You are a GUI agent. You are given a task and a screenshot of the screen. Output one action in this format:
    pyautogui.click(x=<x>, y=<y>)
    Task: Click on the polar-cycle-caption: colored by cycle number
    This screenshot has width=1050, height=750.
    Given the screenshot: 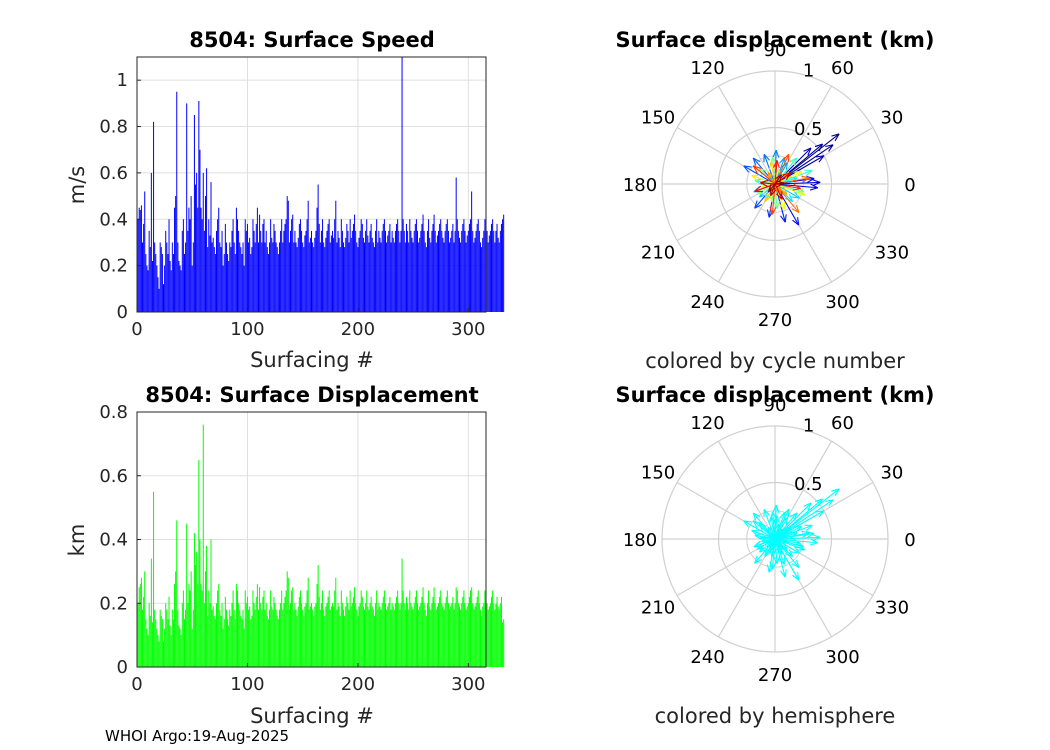 What is the action you would take?
    pyautogui.click(x=775, y=361)
    